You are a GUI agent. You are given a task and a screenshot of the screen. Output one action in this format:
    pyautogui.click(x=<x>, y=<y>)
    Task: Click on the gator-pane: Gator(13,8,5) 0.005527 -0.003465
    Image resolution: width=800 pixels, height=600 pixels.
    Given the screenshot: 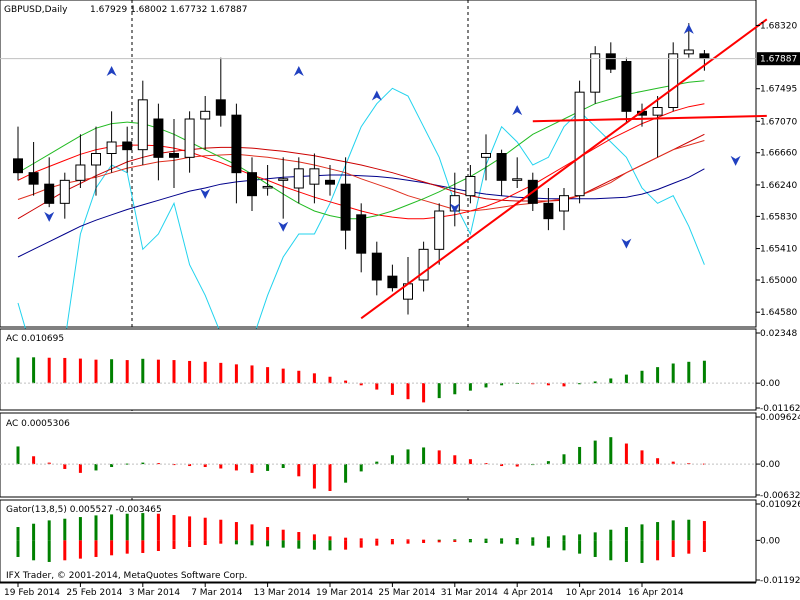 What is the action you would take?
    pyautogui.click(x=378, y=541)
    